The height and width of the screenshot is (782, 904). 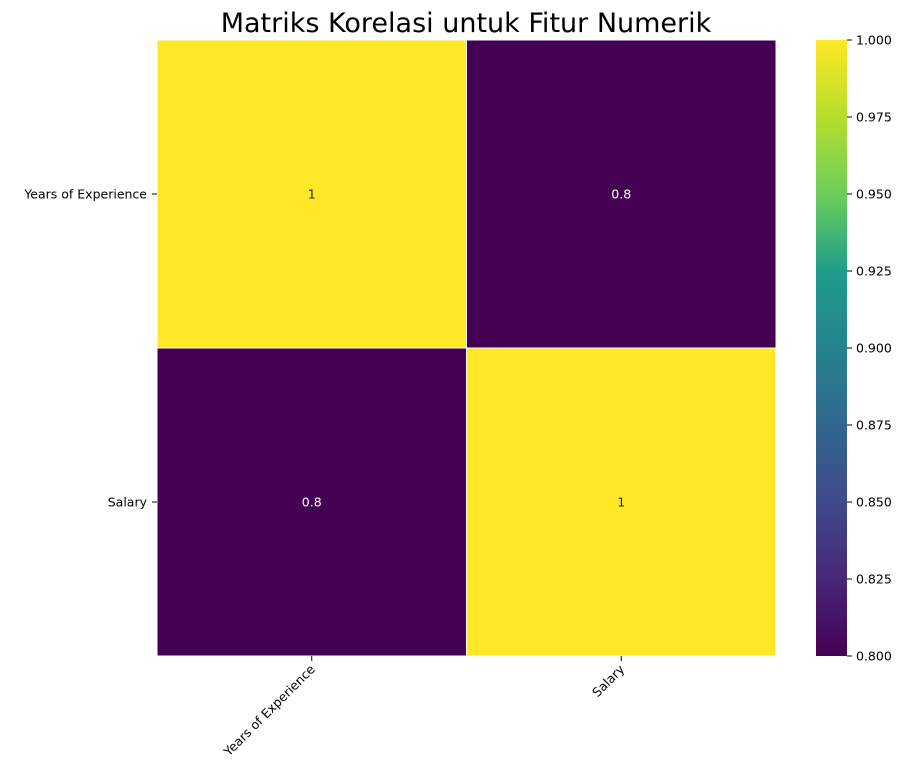 I want to click on colorbar-gradient, so click(x=831, y=348).